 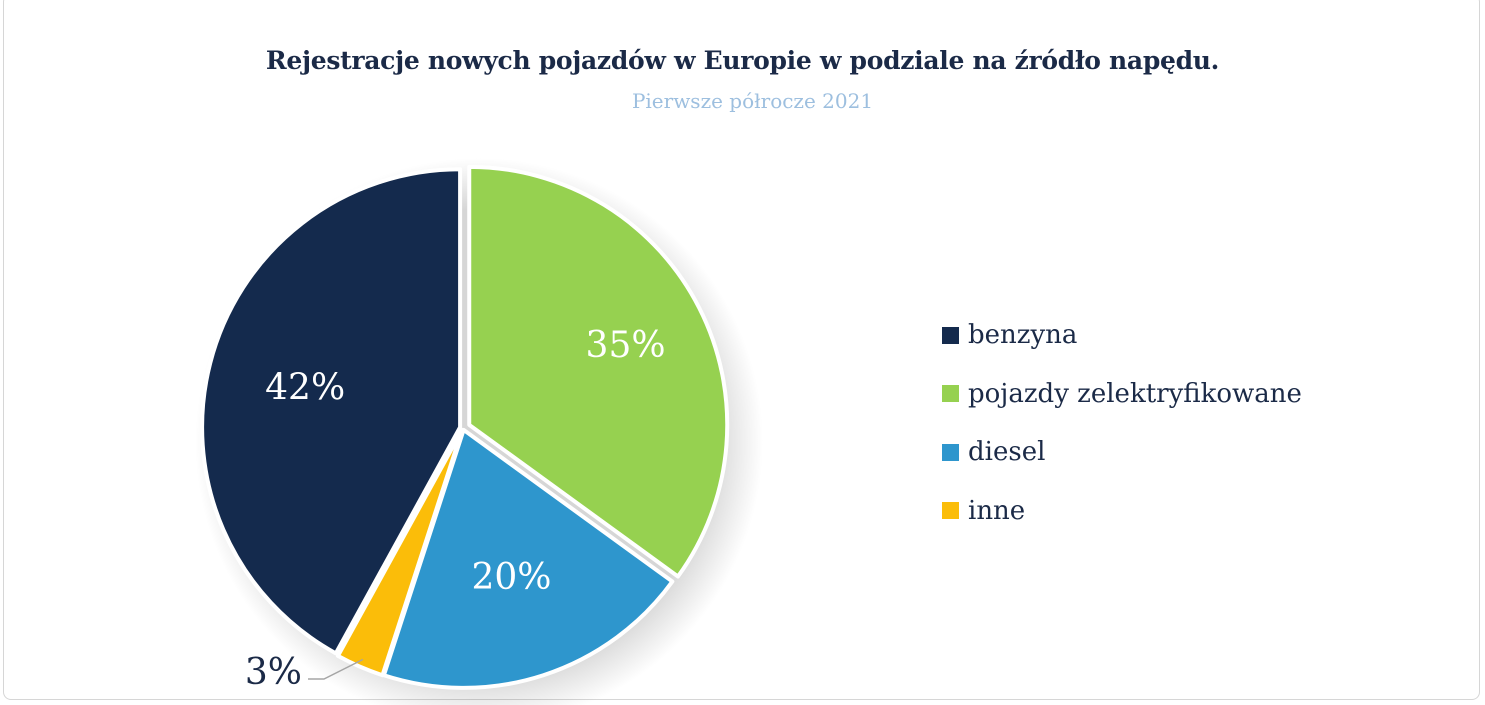 I want to click on legend-item: pojazdy zelektryfikowane, so click(x=1122, y=394).